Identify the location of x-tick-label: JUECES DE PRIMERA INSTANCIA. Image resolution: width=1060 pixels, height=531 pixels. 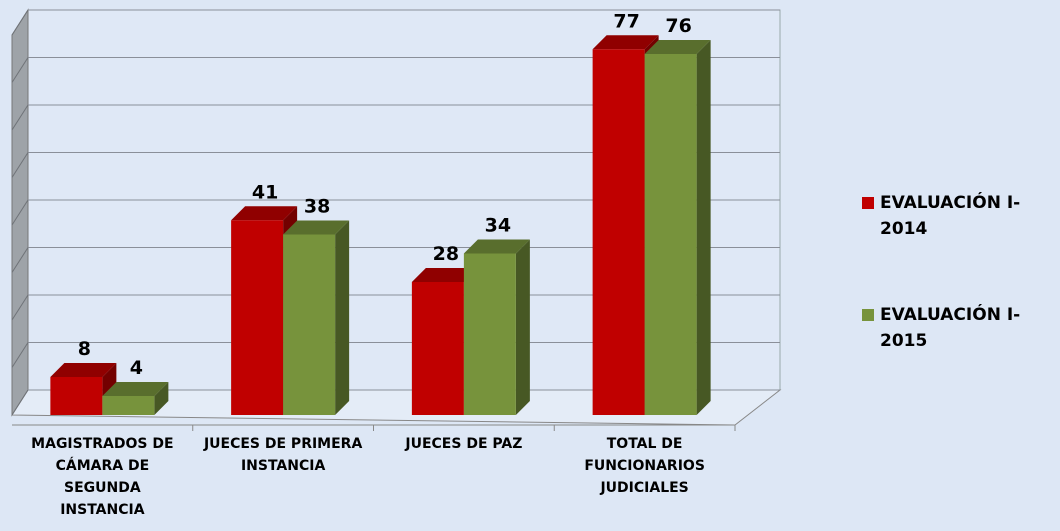
(283, 455).